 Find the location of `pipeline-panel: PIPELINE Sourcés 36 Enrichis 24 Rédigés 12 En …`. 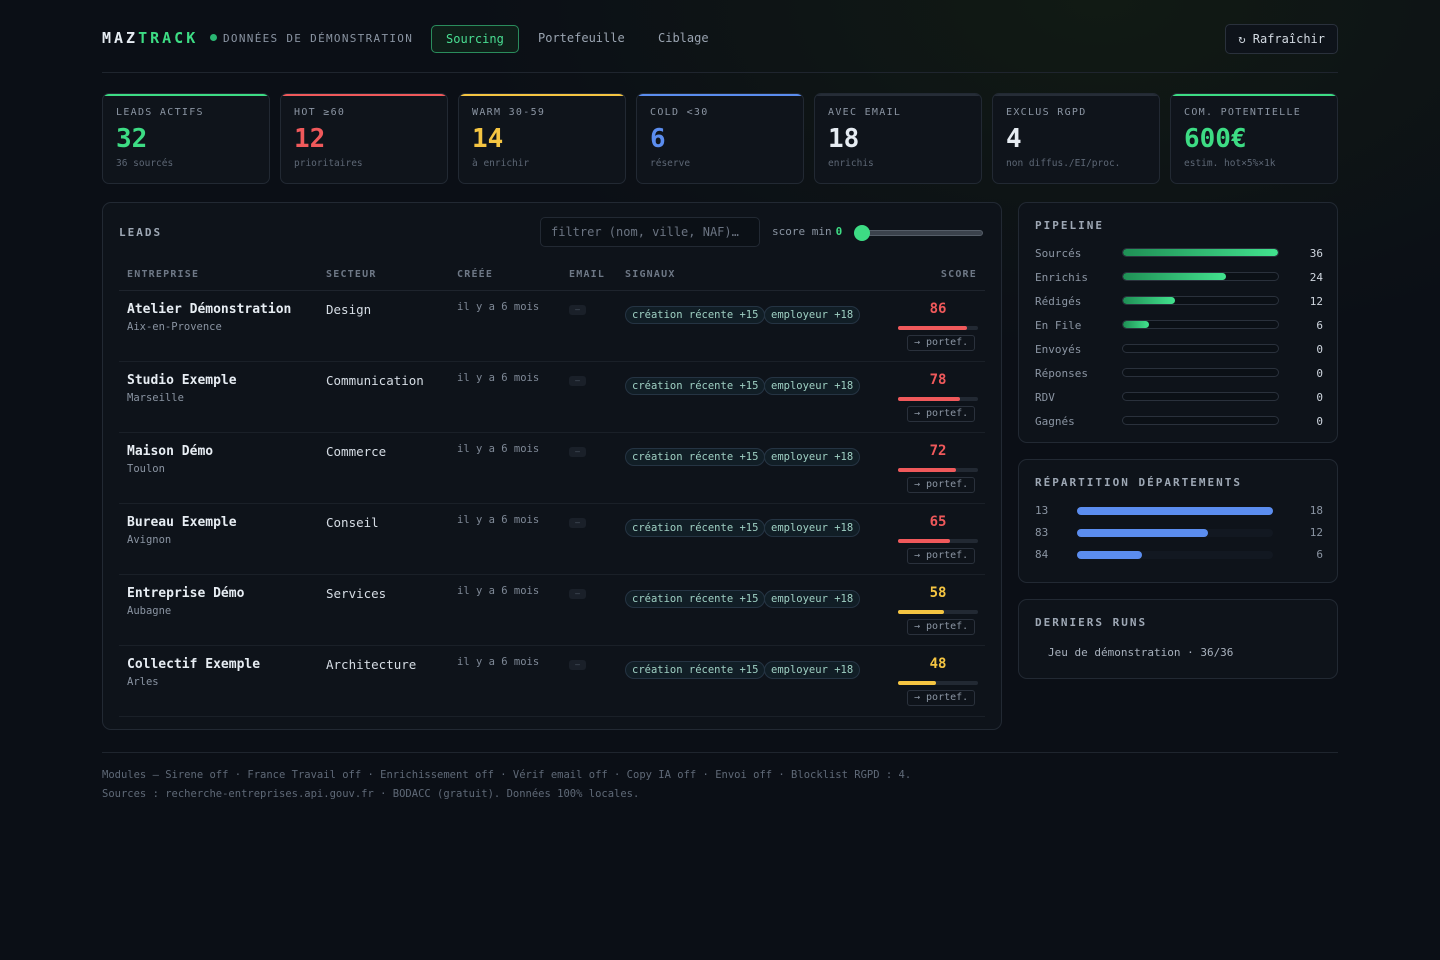

pipeline-panel: PIPELINE Sourcés 36 Enrichis 24 Rédigés 12 En … is located at coordinates (1178, 322).